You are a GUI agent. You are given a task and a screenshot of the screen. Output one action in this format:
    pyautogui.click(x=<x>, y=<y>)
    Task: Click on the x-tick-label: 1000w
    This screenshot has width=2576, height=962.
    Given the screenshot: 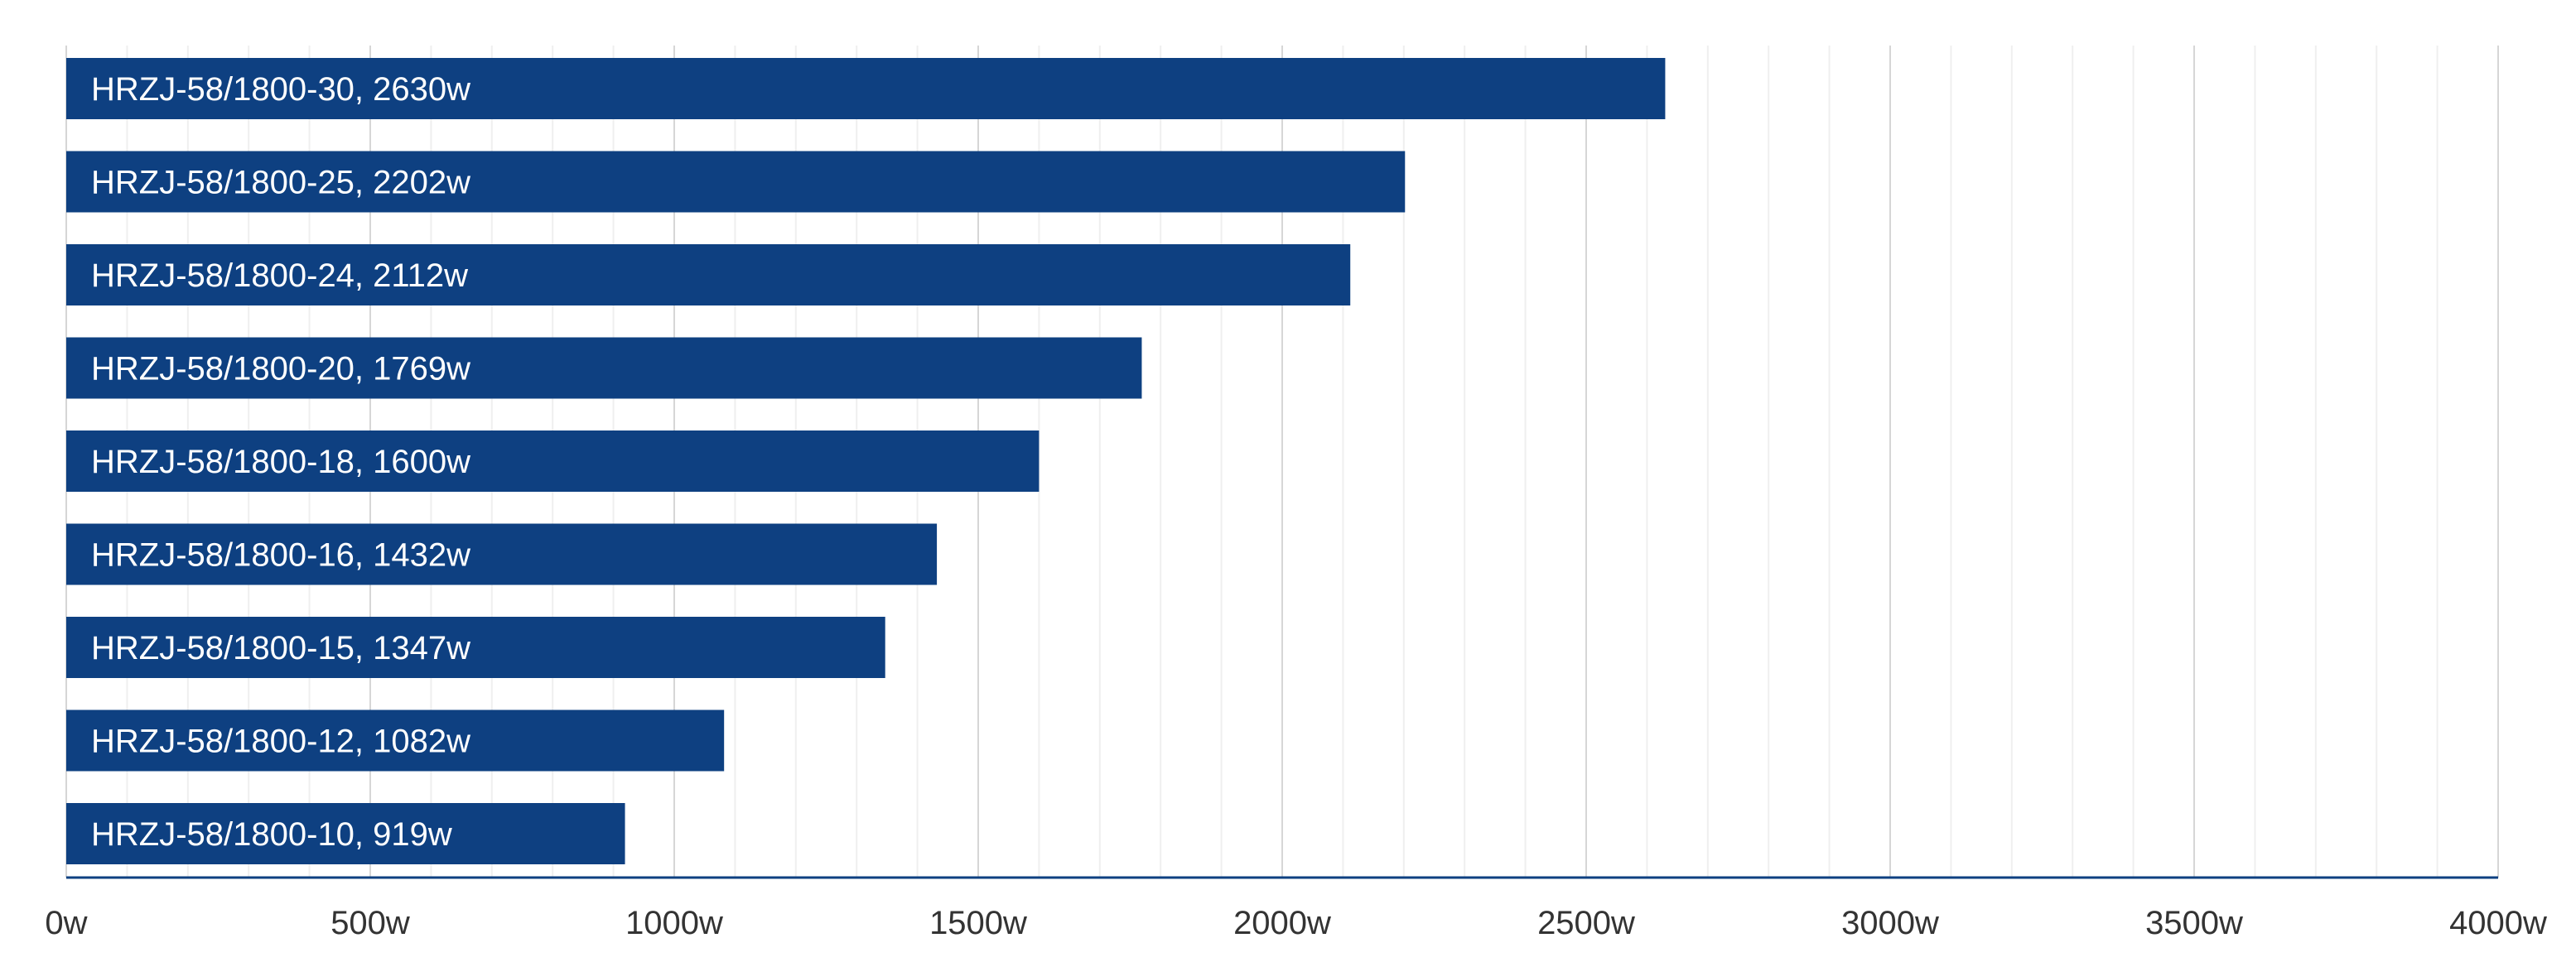 What is the action you would take?
    pyautogui.click(x=674, y=923)
    